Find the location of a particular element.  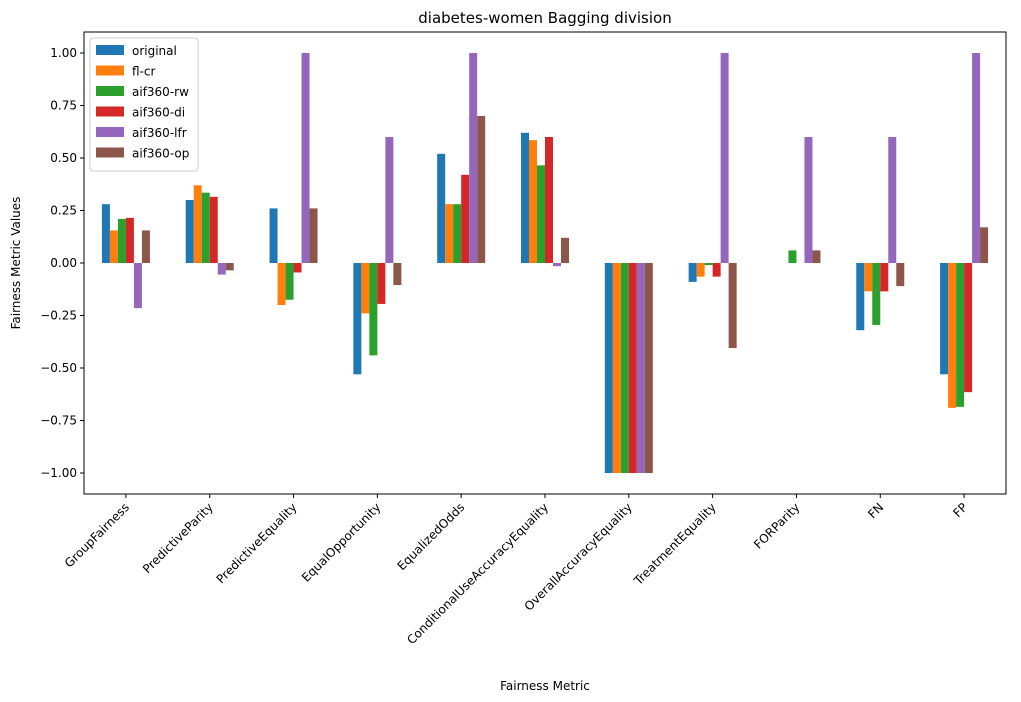

bar-aif360-lfr-FP is located at coordinates (976, 158).